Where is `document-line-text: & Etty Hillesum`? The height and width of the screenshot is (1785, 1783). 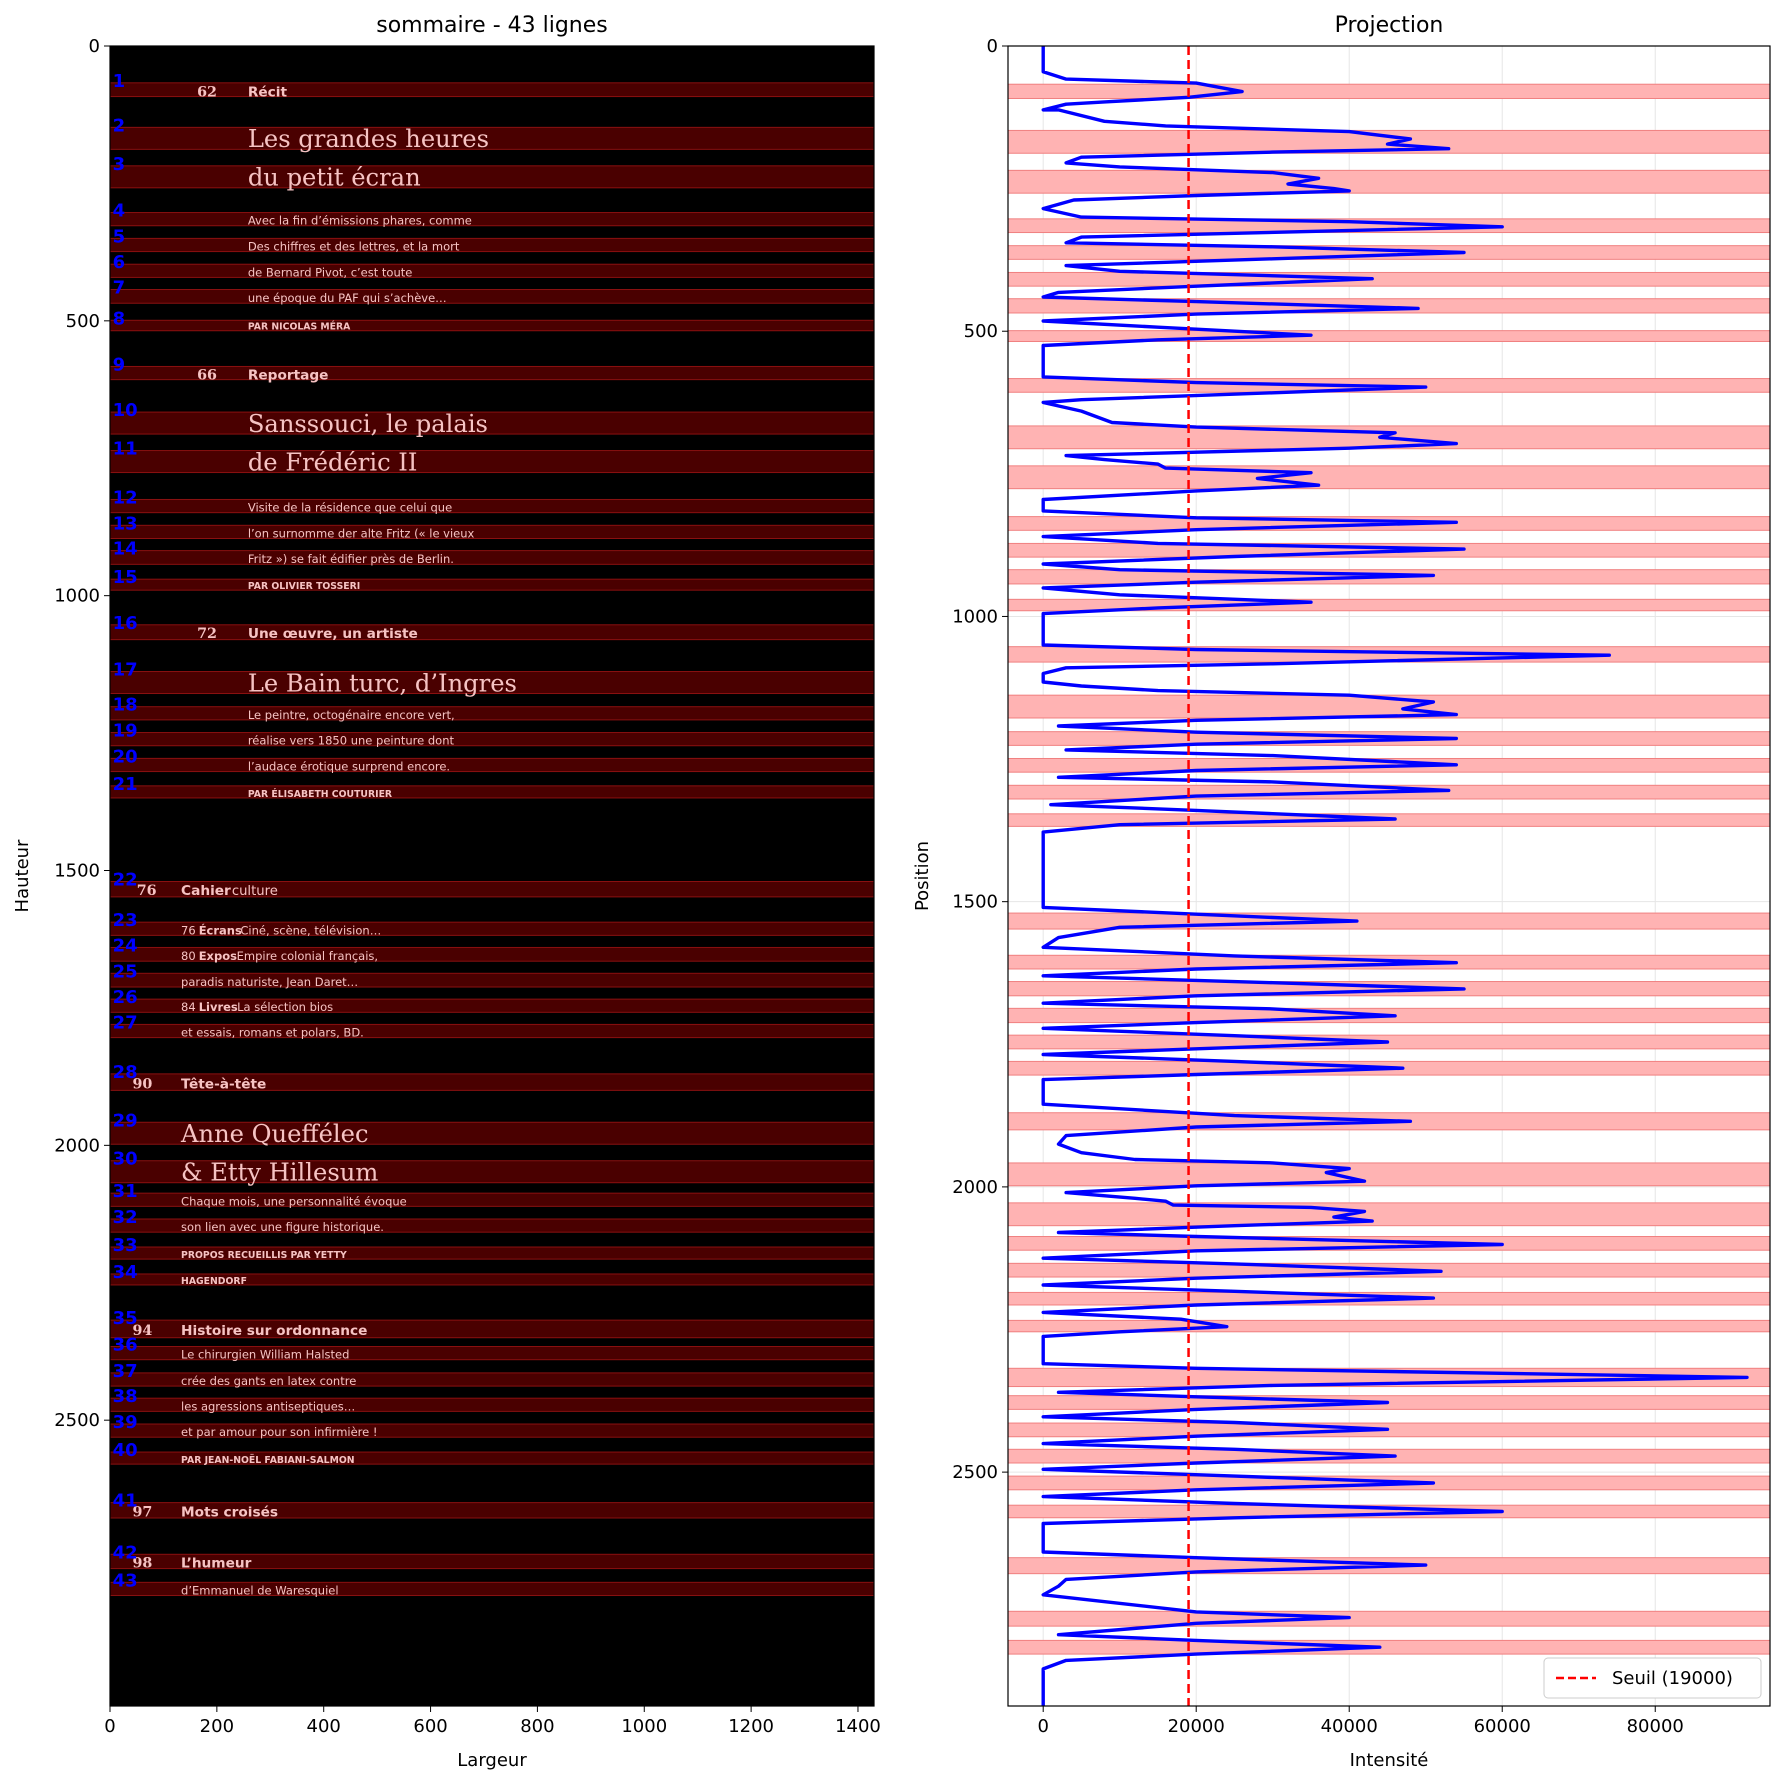 document-line-text: & Etty Hillesum is located at coordinates (279, 1173).